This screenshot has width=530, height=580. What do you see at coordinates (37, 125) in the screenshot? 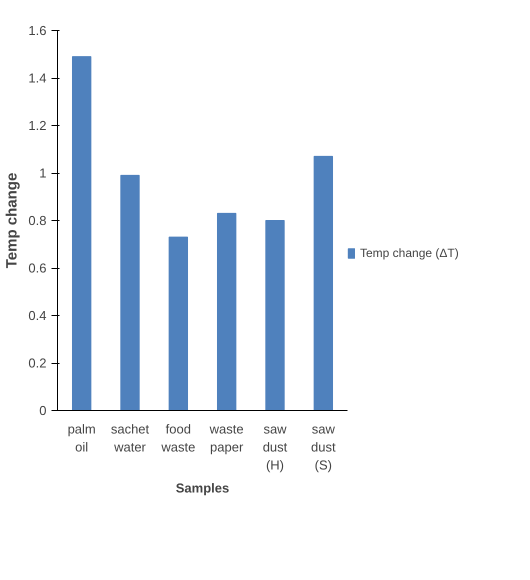
I see `y-tick-label: 1.2` at bounding box center [37, 125].